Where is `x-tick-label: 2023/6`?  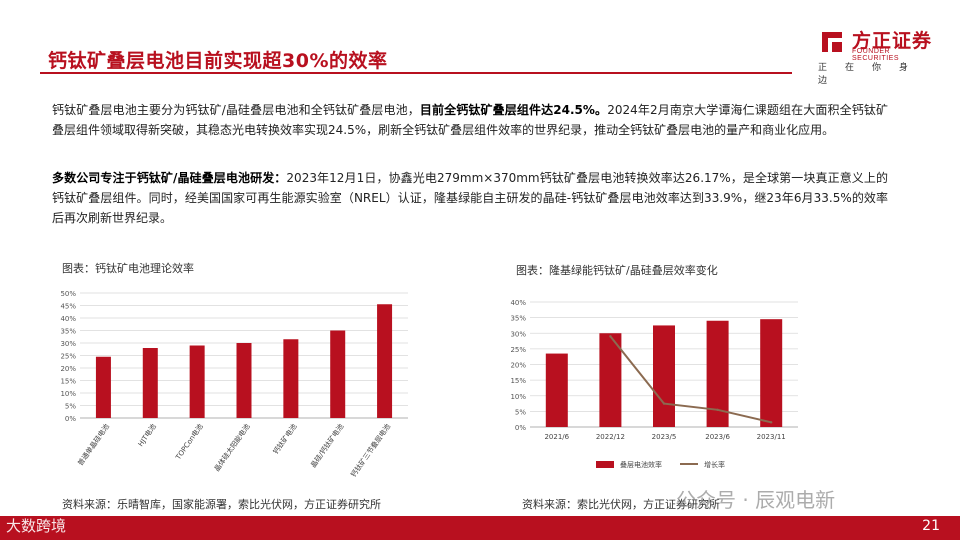
x-tick-label: 2023/6 is located at coordinates (717, 437).